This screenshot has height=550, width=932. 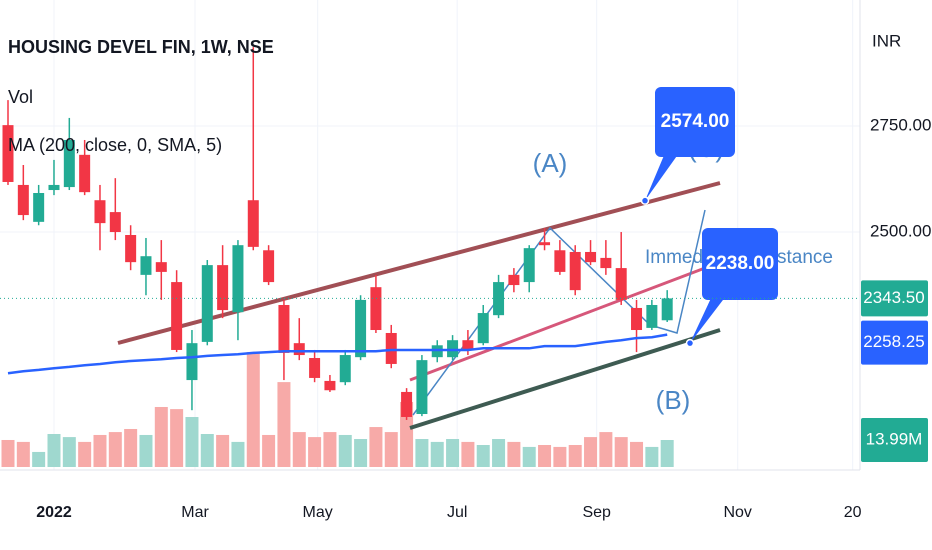 I want to click on price-tag-label: 2343.50, so click(x=893, y=297).